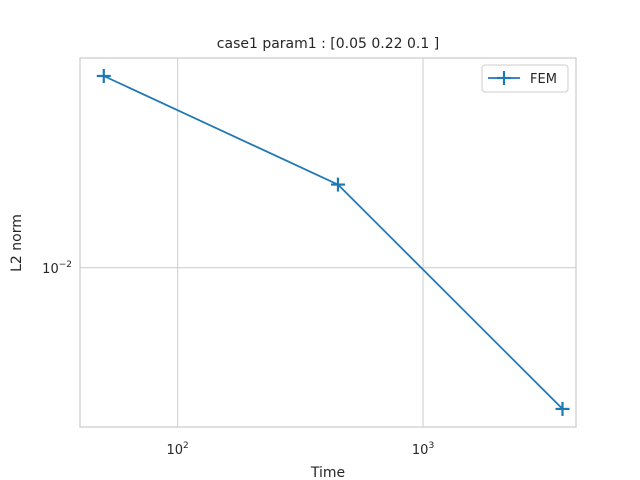 This screenshot has height=480, width=640. Describe the element at coordinates (543, 79) in the screenshot. I see `legend-entry-fem: FEM` at that location.